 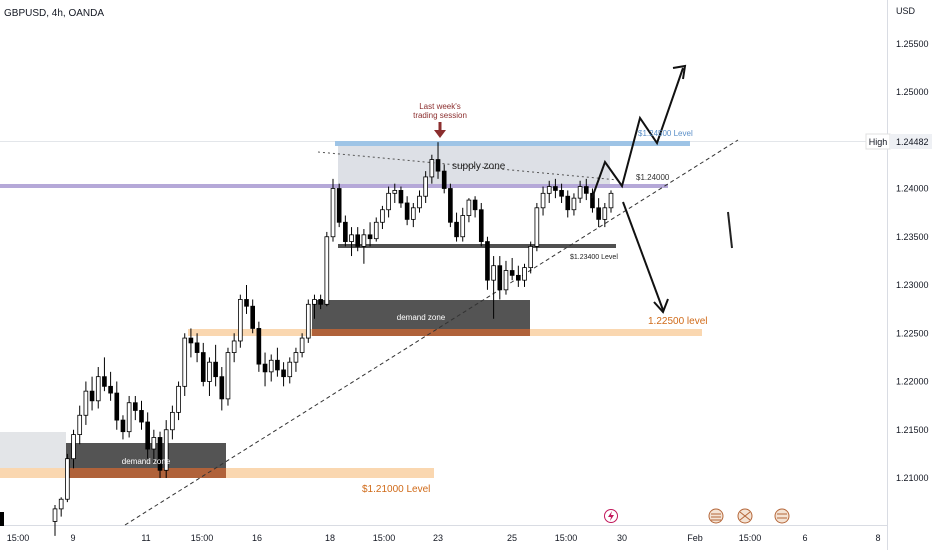 What do you see at coordinates (910, 275) in the screenshot?
I see `price-scale` at bounding box center [910, 275].